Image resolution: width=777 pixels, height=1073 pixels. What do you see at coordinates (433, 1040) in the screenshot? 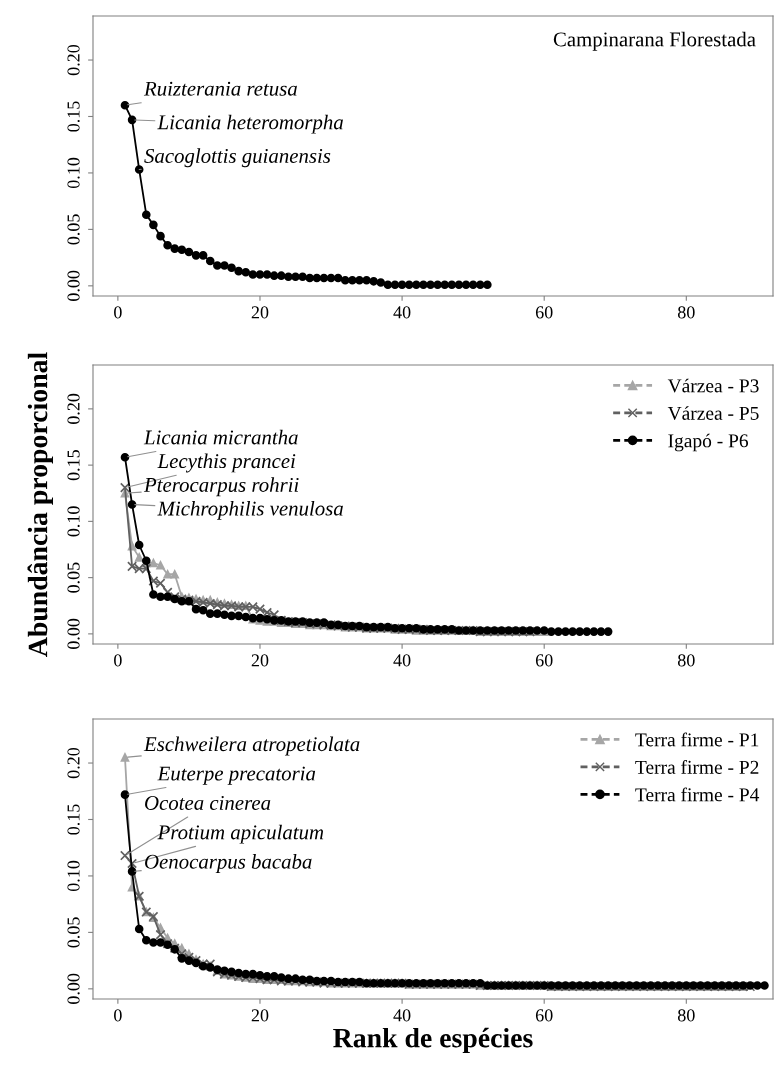
I see `x-axis-title: Rank de espécies` at bounding box center [433, 1040].